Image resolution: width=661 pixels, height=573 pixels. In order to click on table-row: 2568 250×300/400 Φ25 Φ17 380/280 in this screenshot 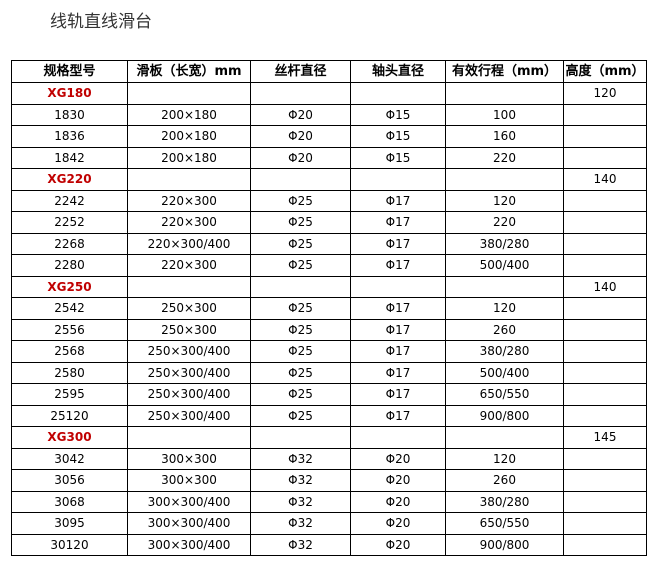, I will do `click(329, 351)`.